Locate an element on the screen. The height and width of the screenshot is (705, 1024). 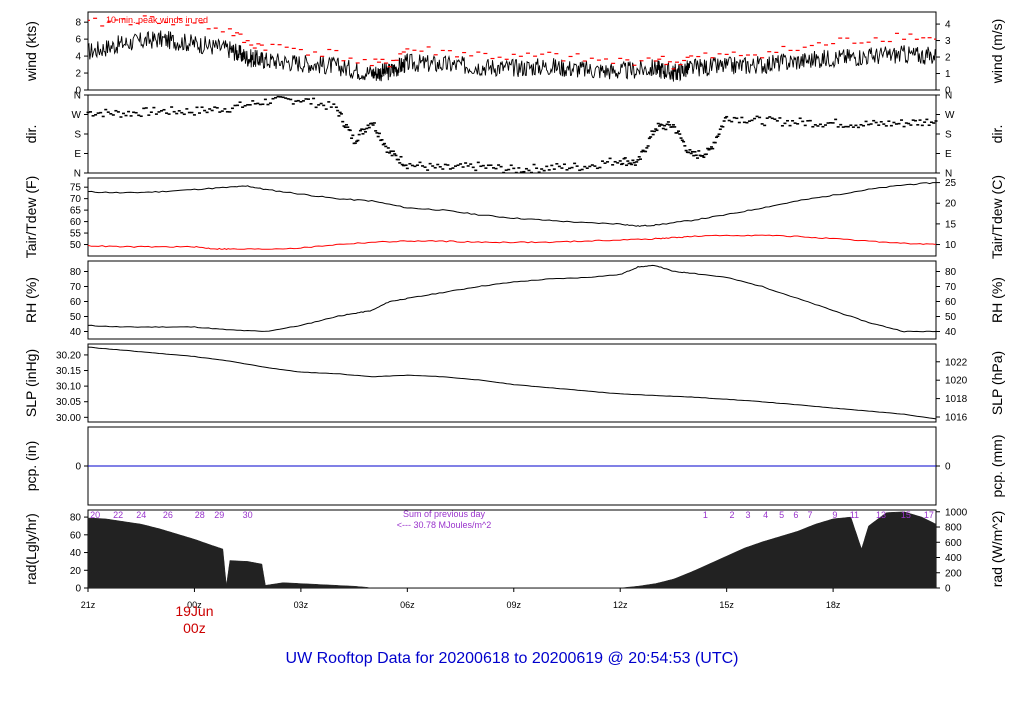
series-radiation is located at coordinates (512, 549).